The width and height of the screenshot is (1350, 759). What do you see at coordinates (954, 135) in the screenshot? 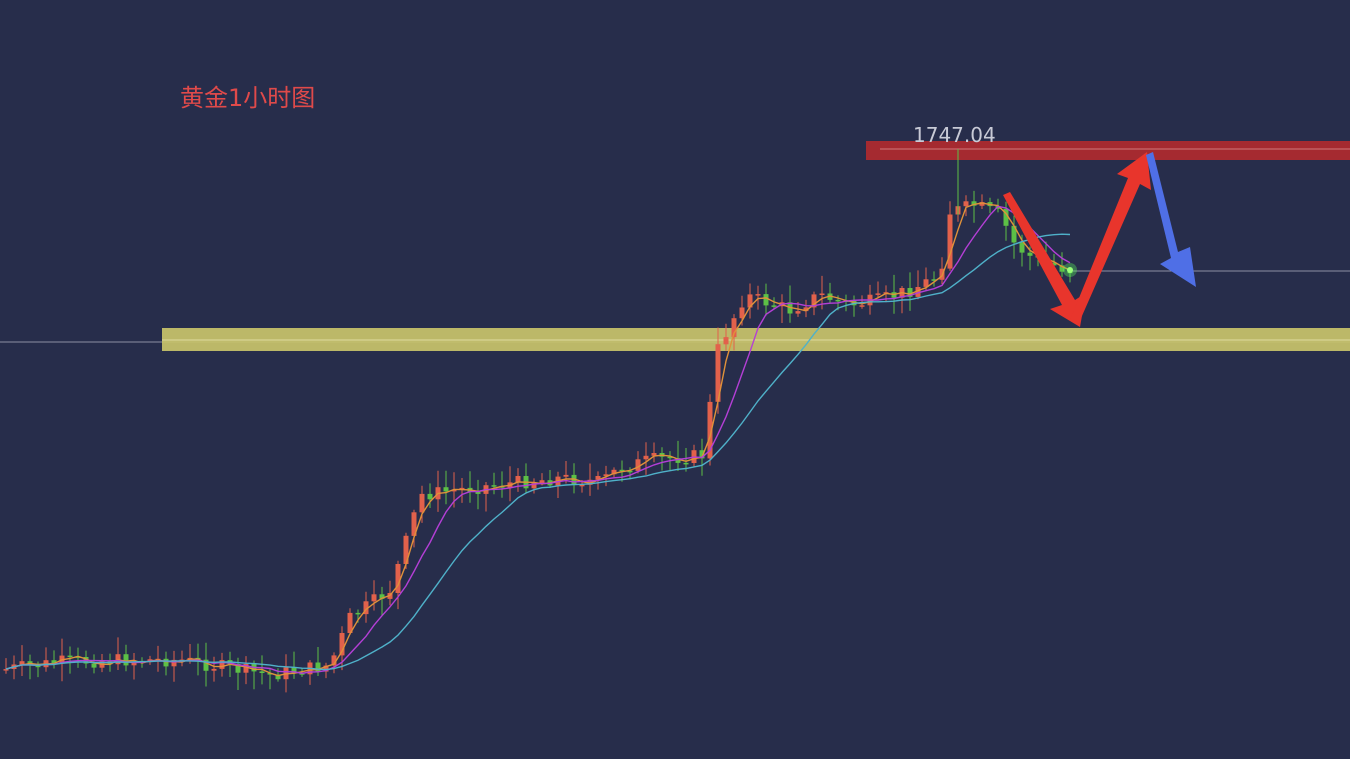
I see `high-price-label: 1747.04` at bounding box center [954, 135].